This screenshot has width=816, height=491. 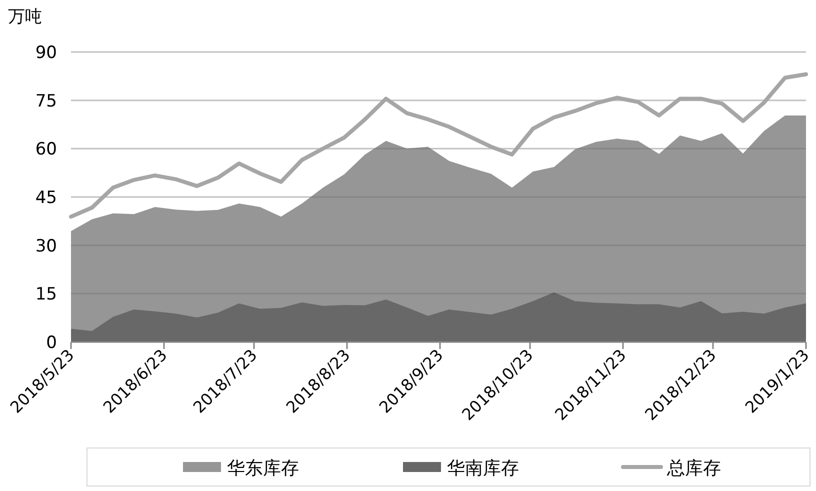 I want to click on legend-label: 华东库存, so click(x=263, y=468).